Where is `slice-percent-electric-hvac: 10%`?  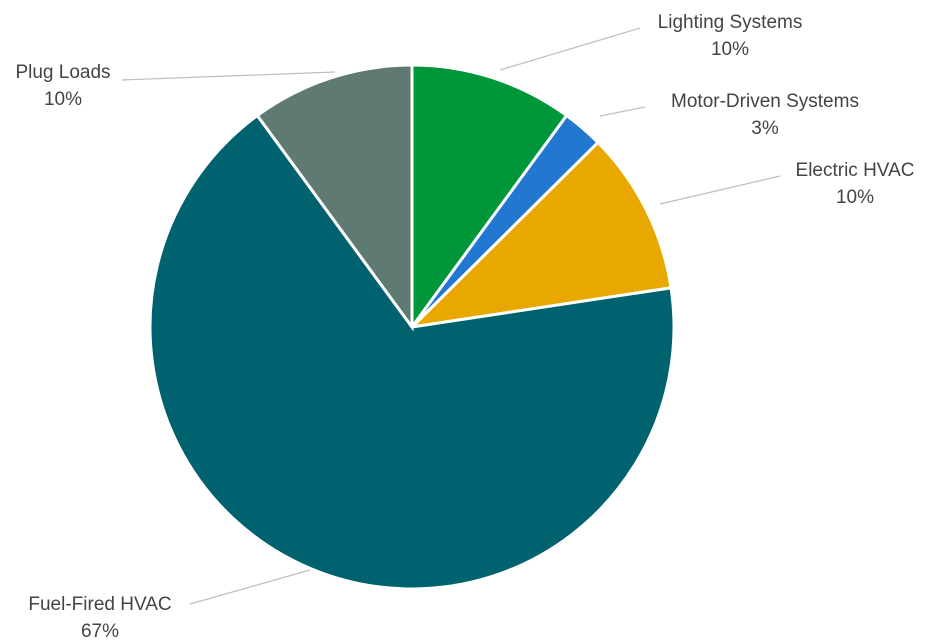
slice-percent-electric-hvac: 10% is located at coordinates (855, 197).